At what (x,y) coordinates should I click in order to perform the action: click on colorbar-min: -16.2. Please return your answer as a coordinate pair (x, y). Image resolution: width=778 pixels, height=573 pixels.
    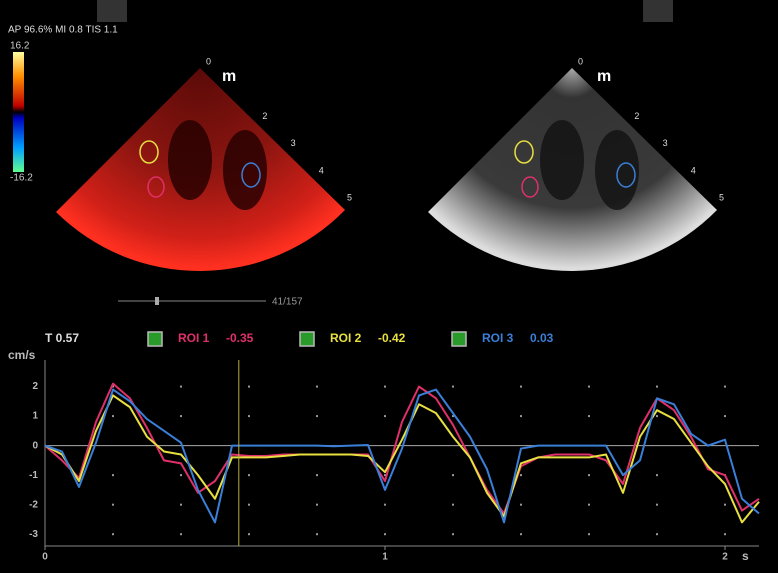
    Looking at the image, I should click on (21, 178).